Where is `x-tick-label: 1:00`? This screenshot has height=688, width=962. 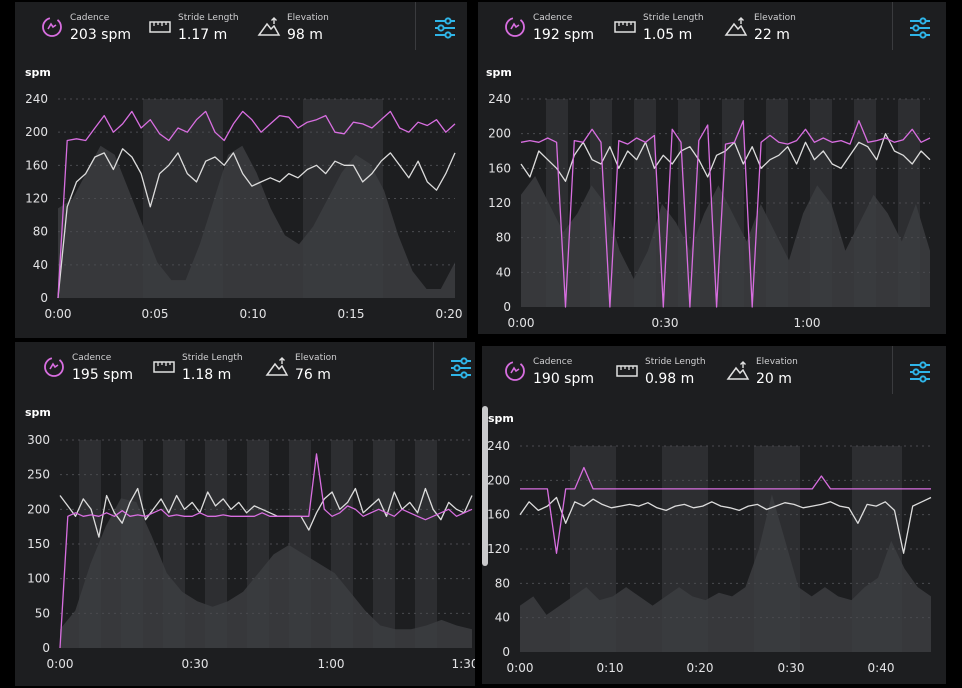 x-tick-label: 1:00 is located at coordinates (331, 664).